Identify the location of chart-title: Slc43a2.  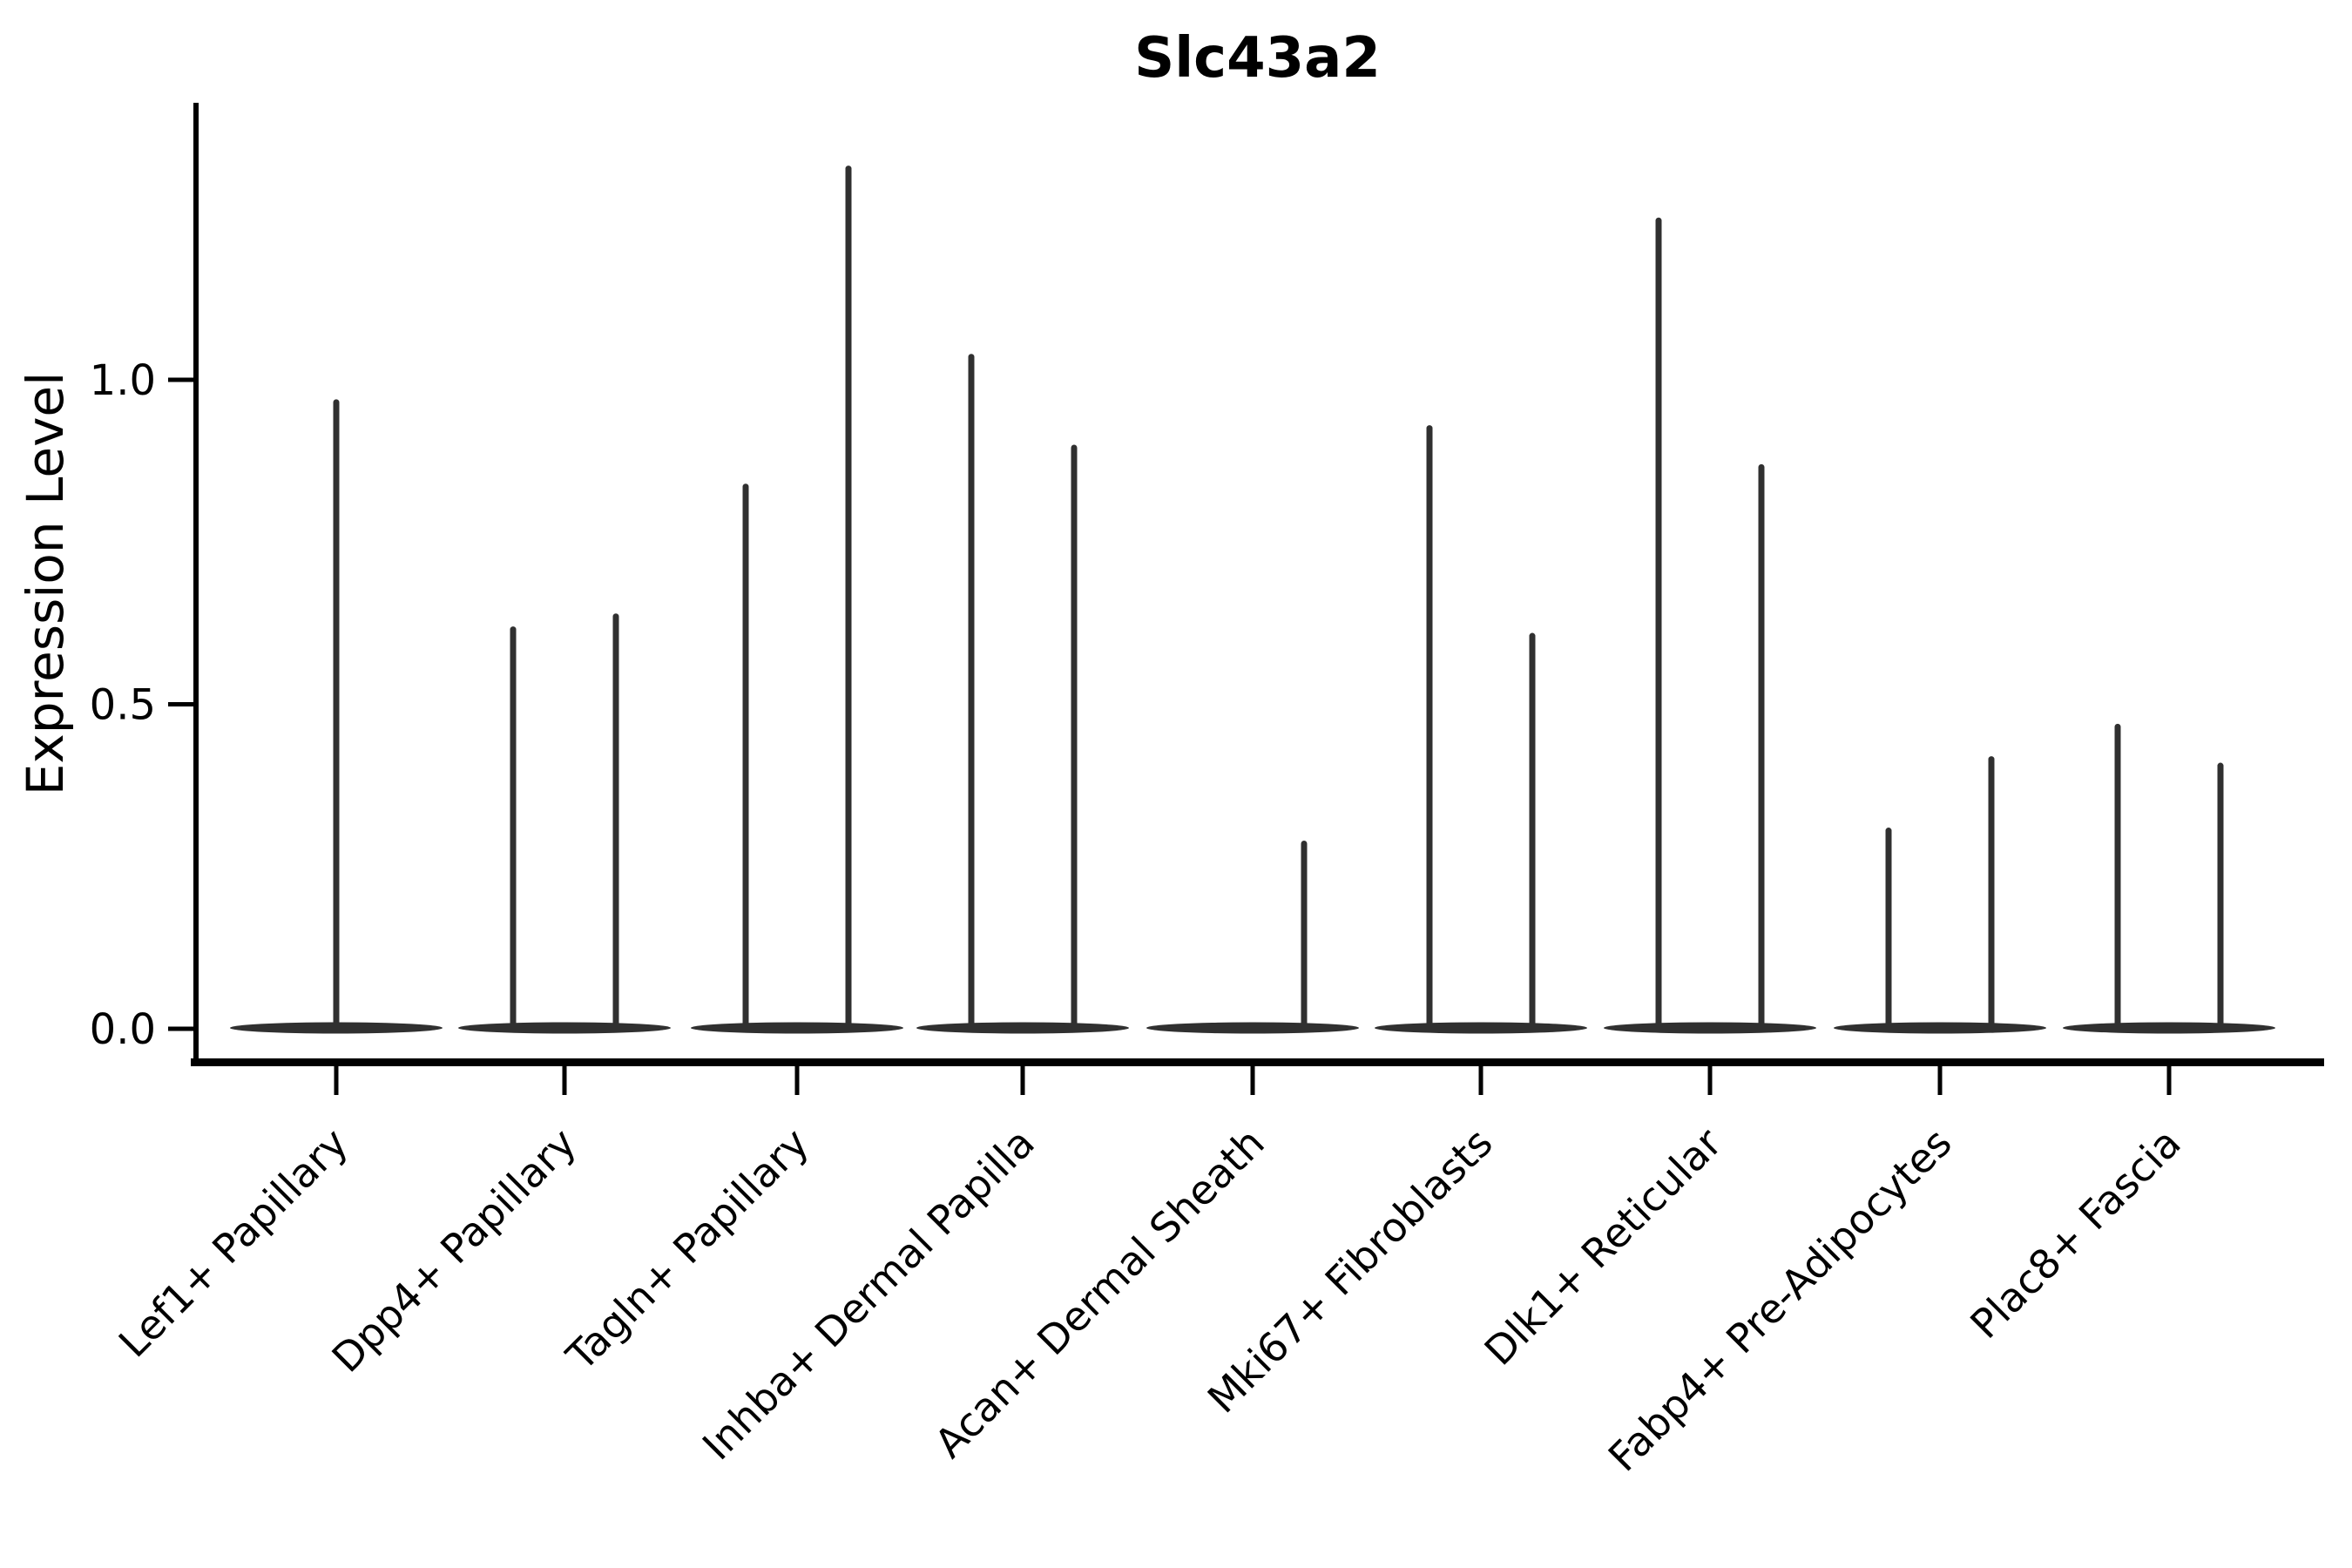
(1257, 58).